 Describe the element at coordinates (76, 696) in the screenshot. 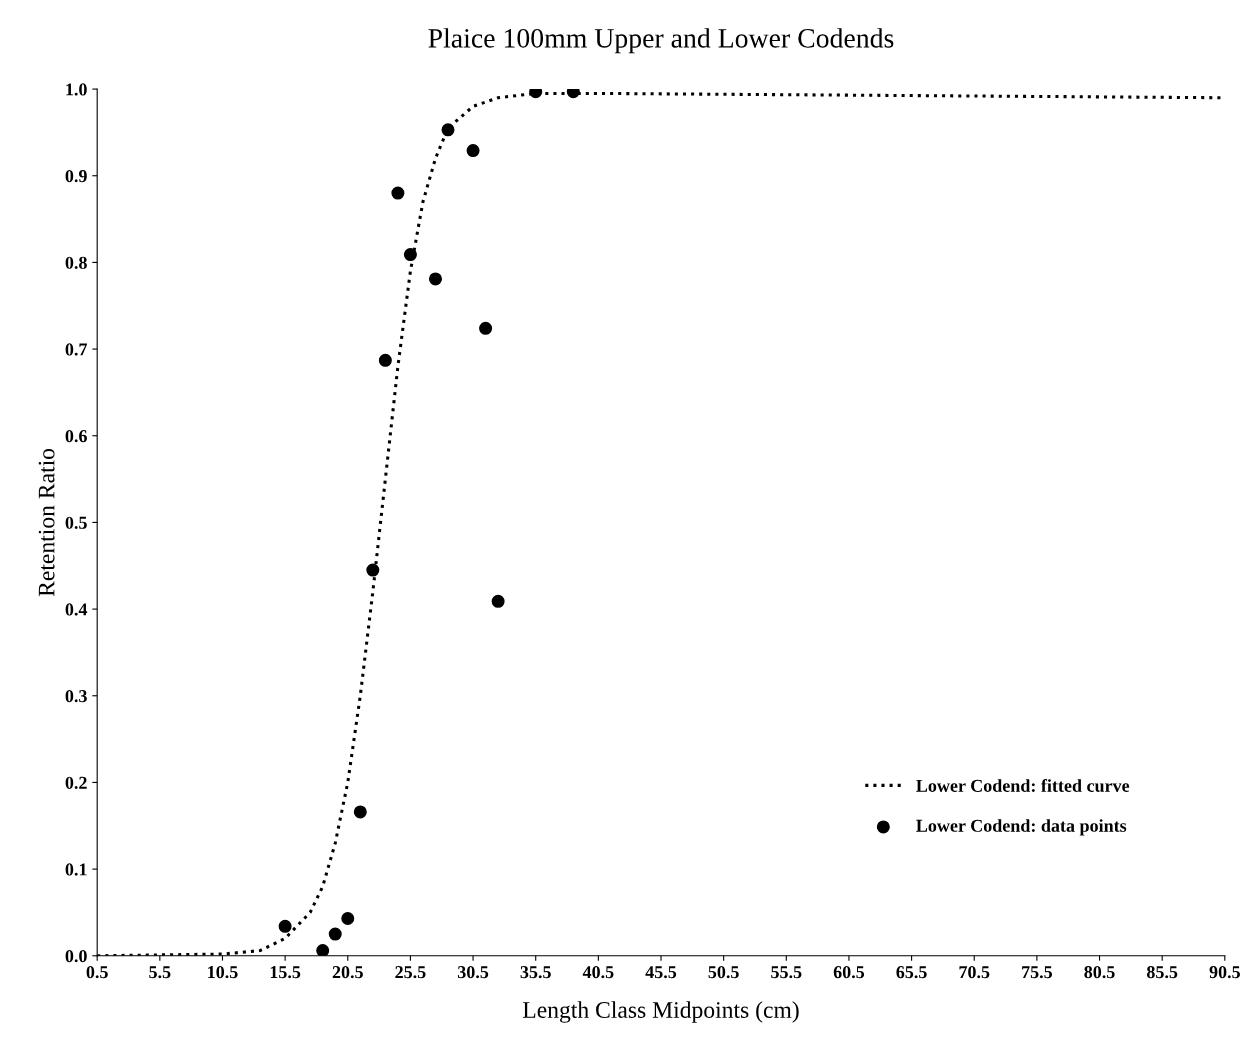

I see `y-tick-label: 0.3` at that location.